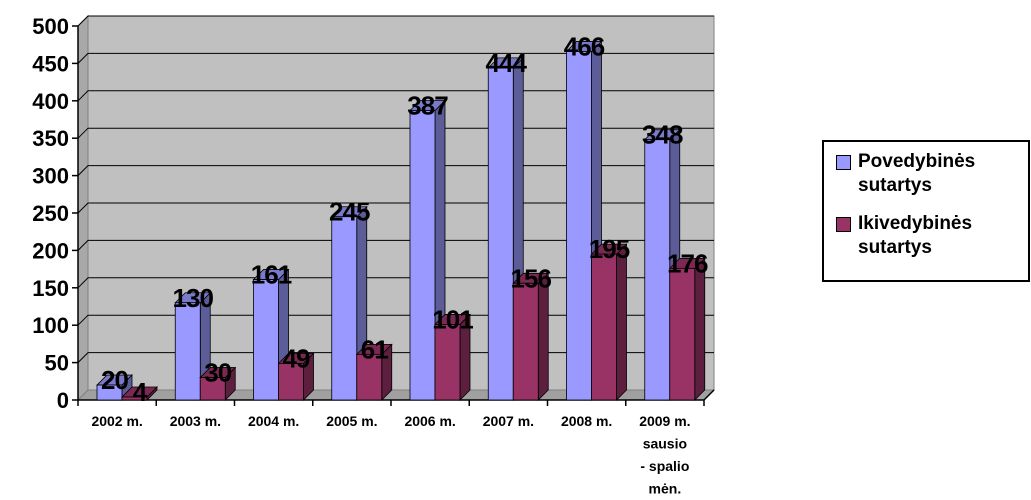 This screenshot has height=500, width=1031. Describe the element at coordinates (273, 421) in the screenshot. I see `x-category-label: 2004 m.` at that location.